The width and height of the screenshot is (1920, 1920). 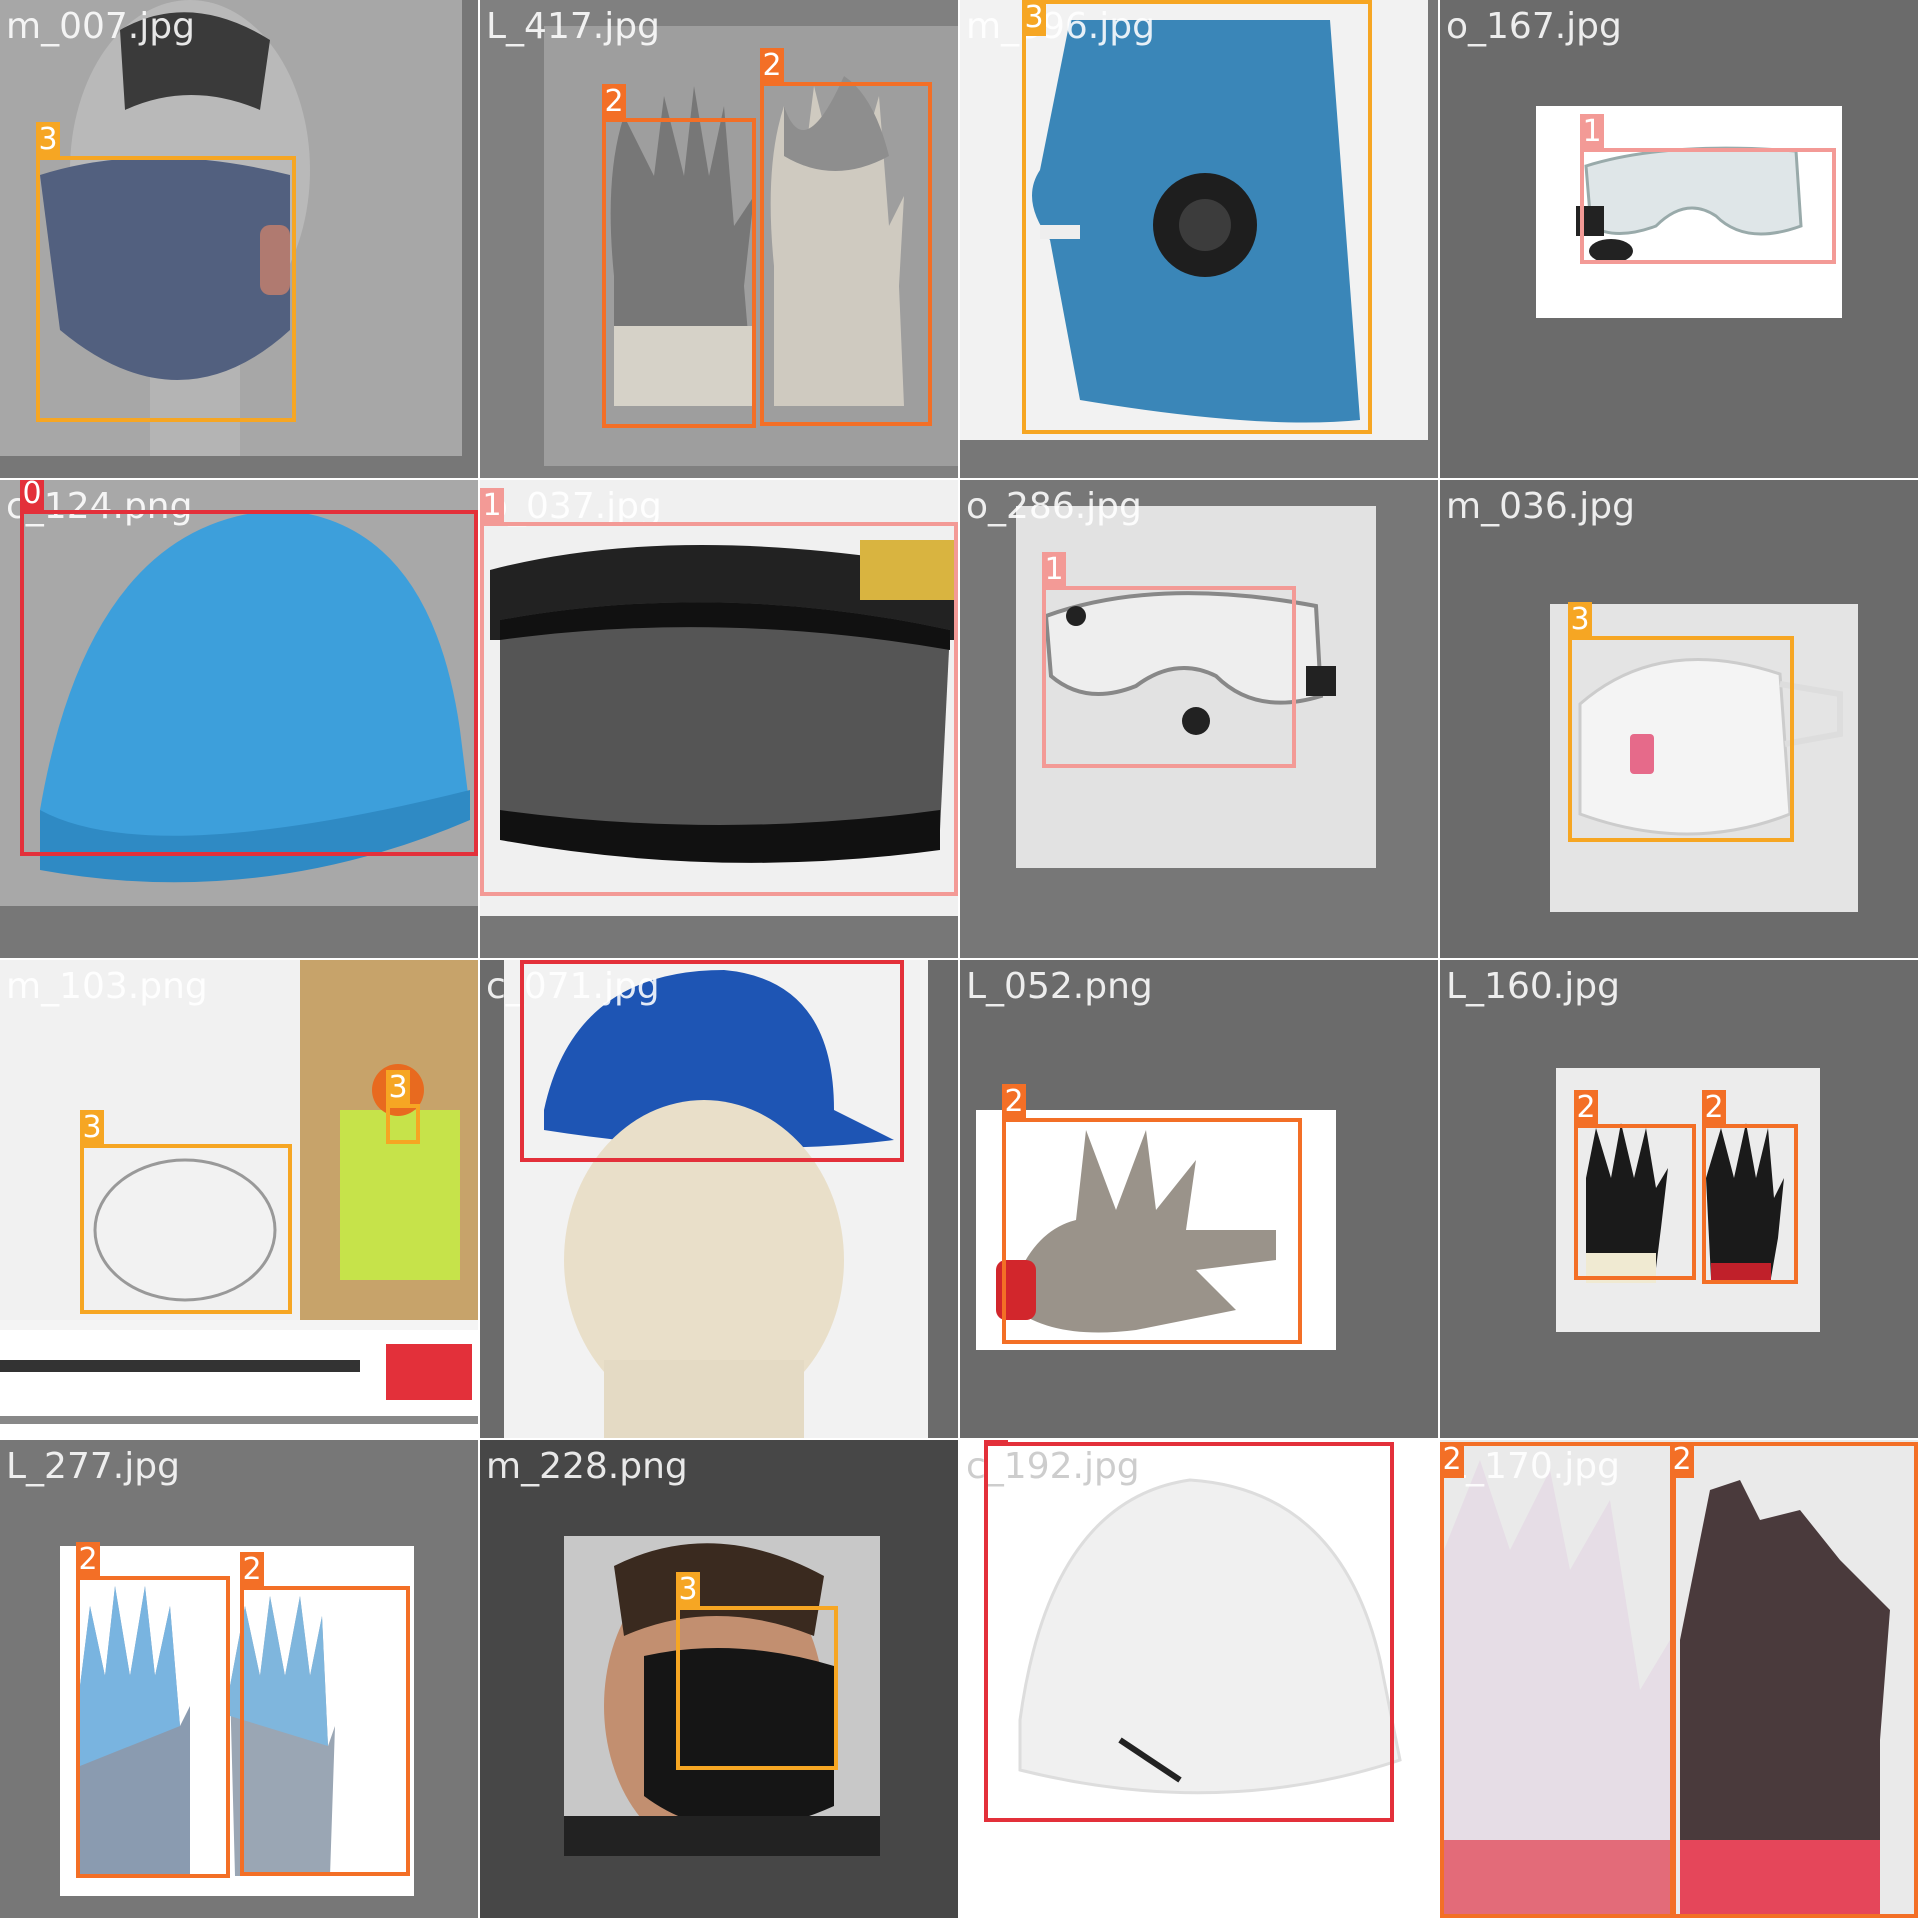 I want to click on blue-helmet-photo, so click(x=239, y=693).